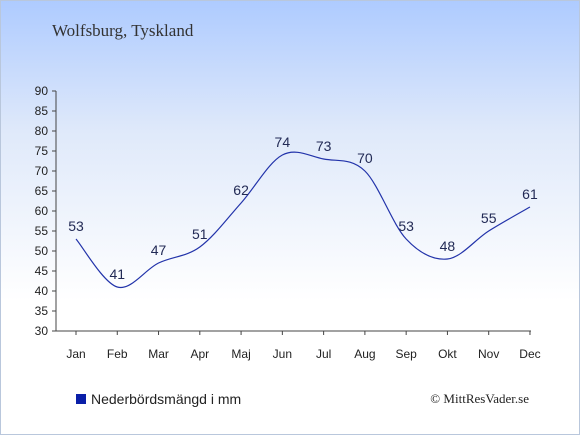 The image size is (580, 435). Describe the element at coordinates (42, 291) in the screenshot. I see `y-tick-label: 40` at that location.